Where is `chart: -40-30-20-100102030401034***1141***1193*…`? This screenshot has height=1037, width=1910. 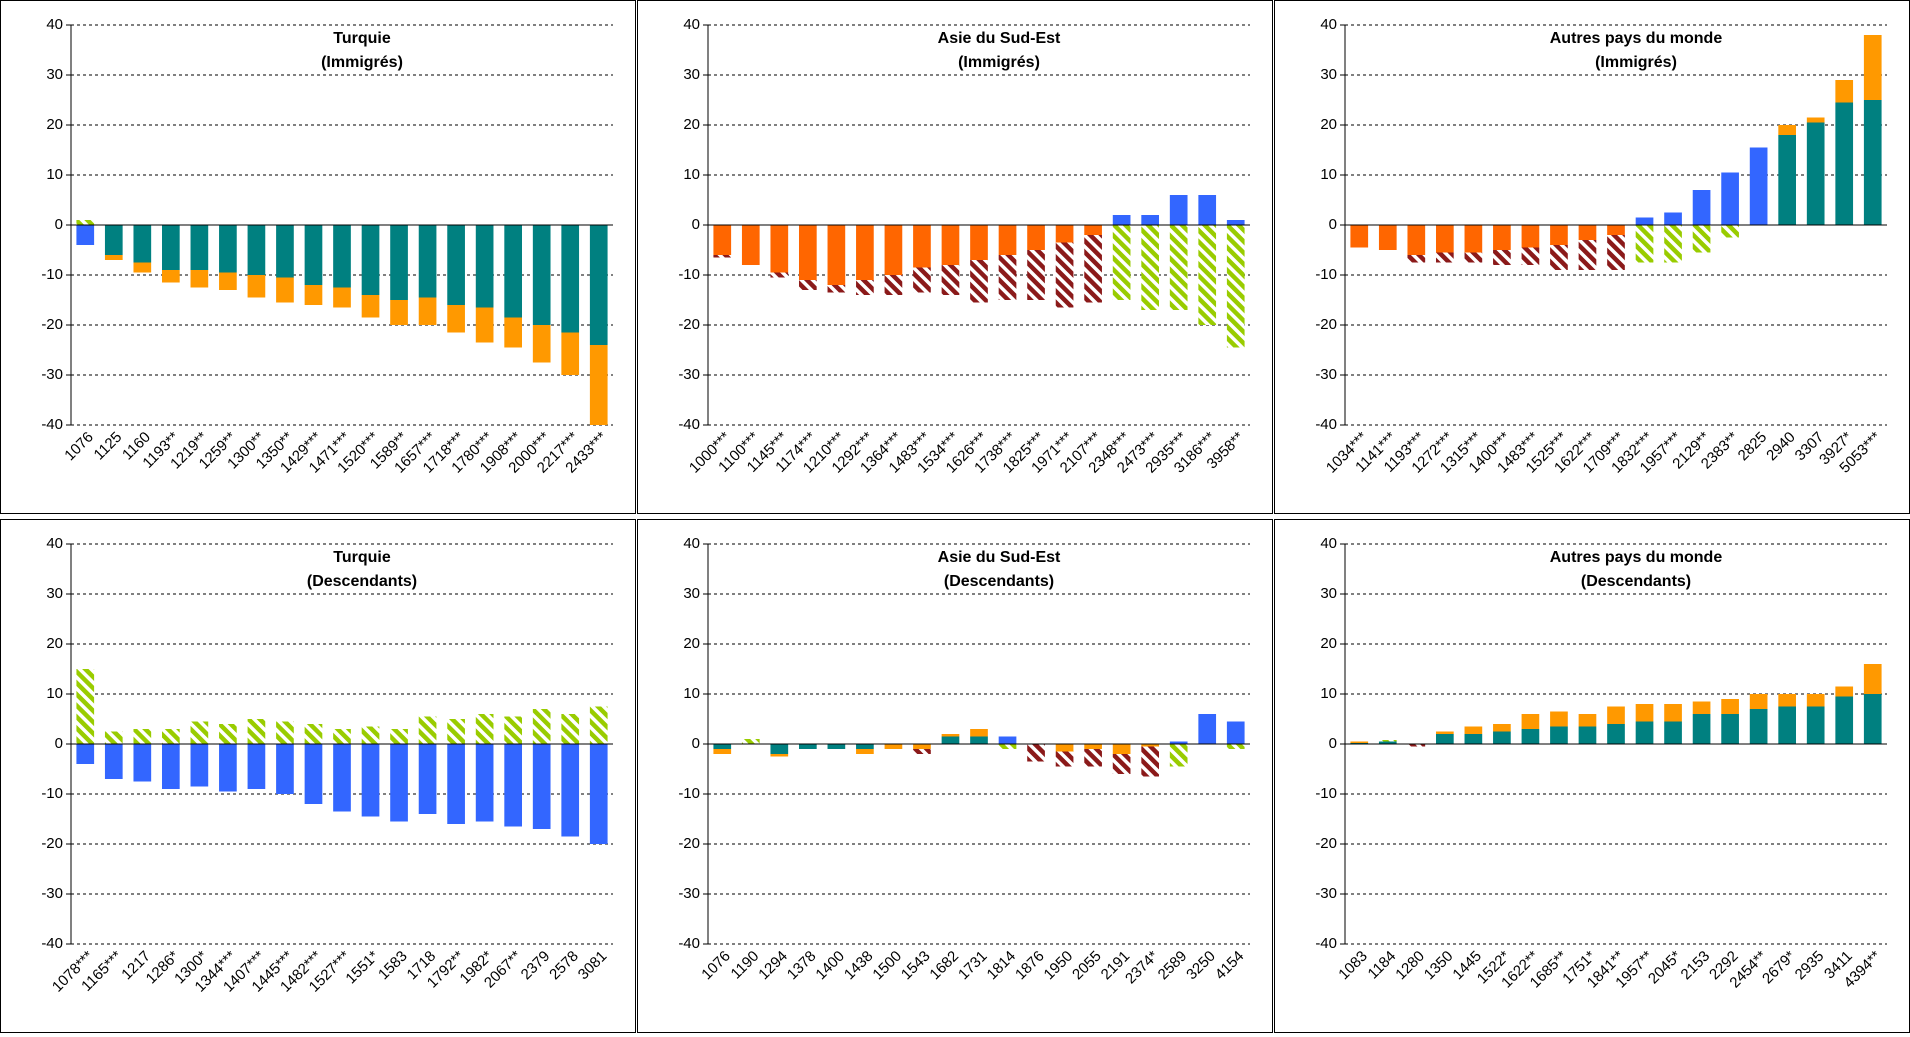 chart: -40-30-20-100102030401034***1141***1193*… is located at coordinates (1601, 246).